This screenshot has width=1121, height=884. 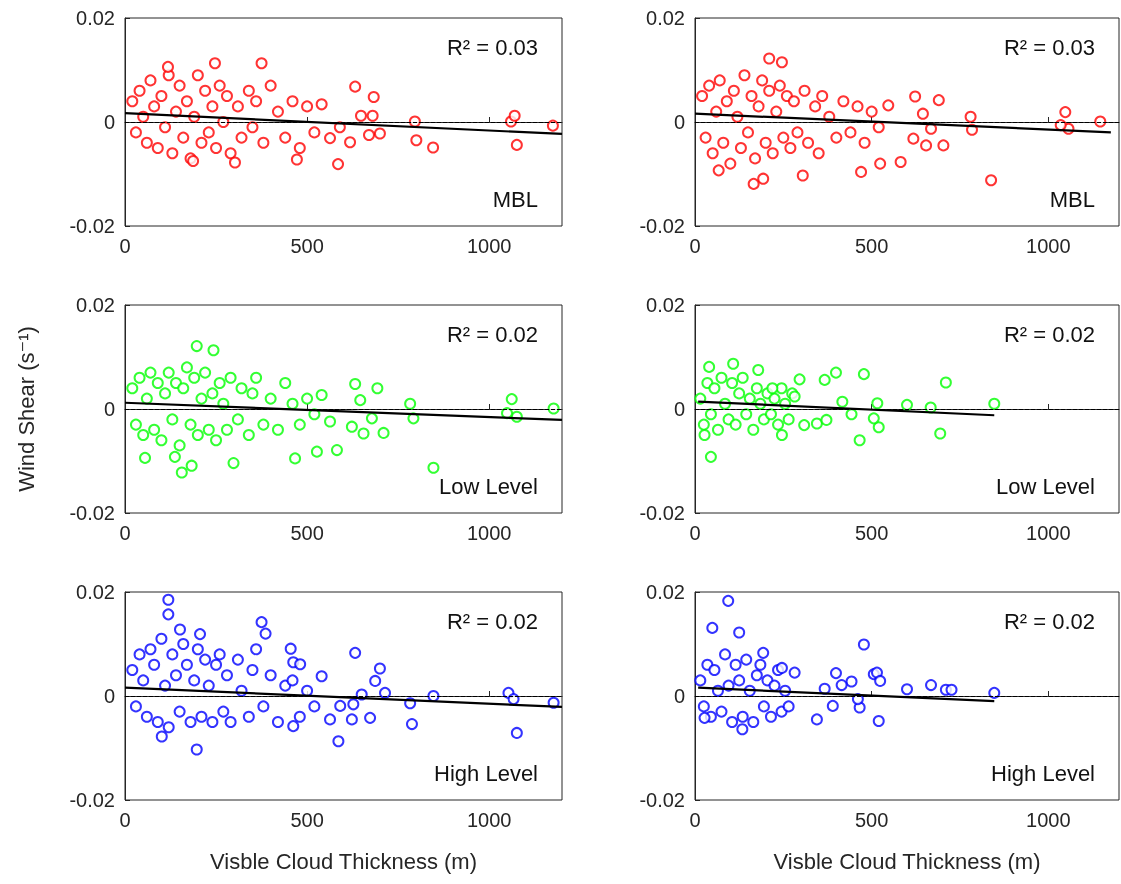 I want to click on y-axis-title: Wind Shear (s⁻¹), so click(x=26, y=409).